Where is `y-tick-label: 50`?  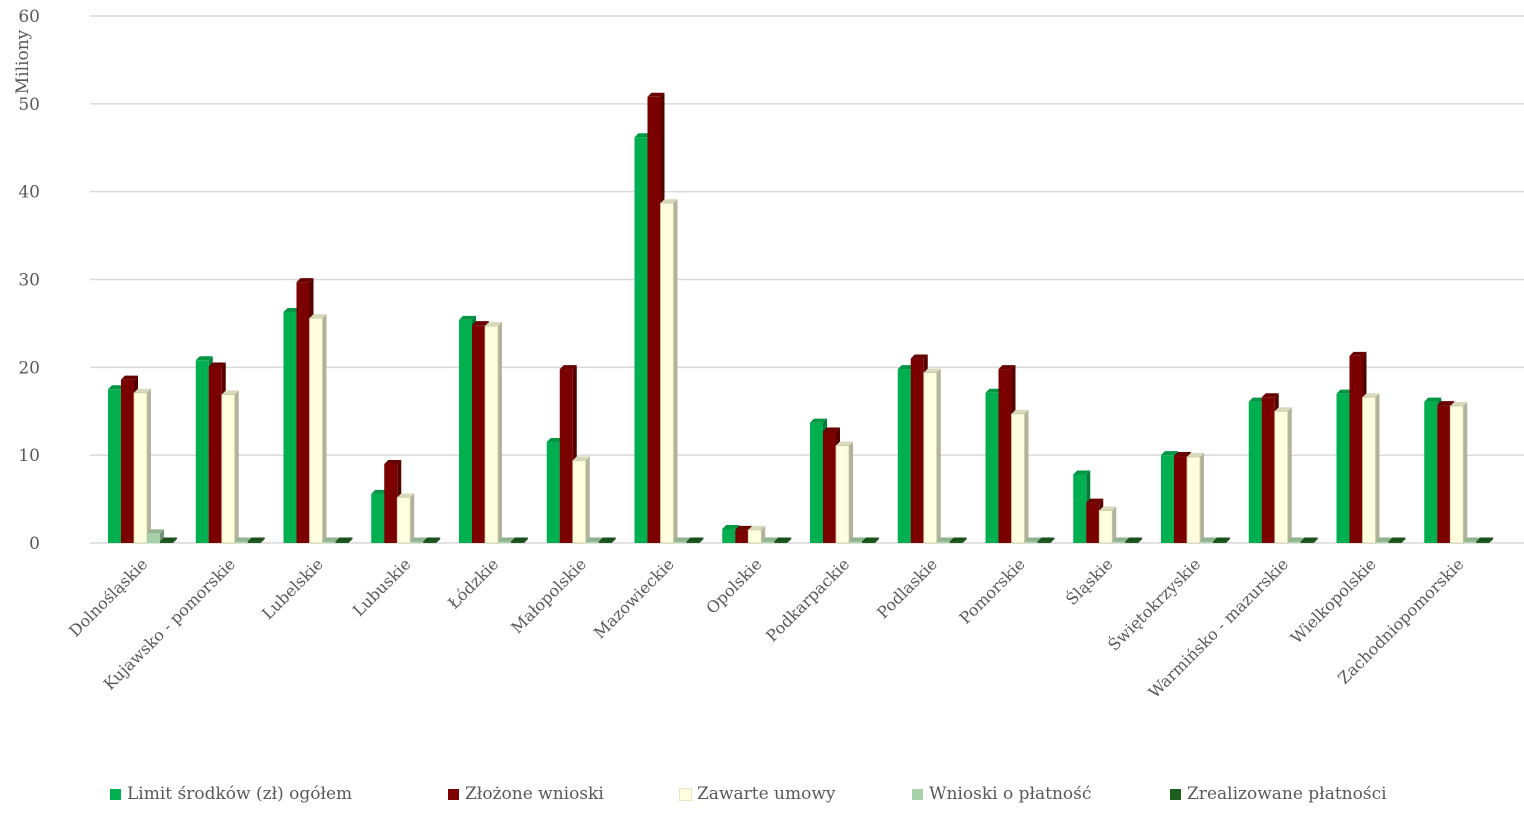 y-tick-label: 50 is located at coordinates (29, 105).